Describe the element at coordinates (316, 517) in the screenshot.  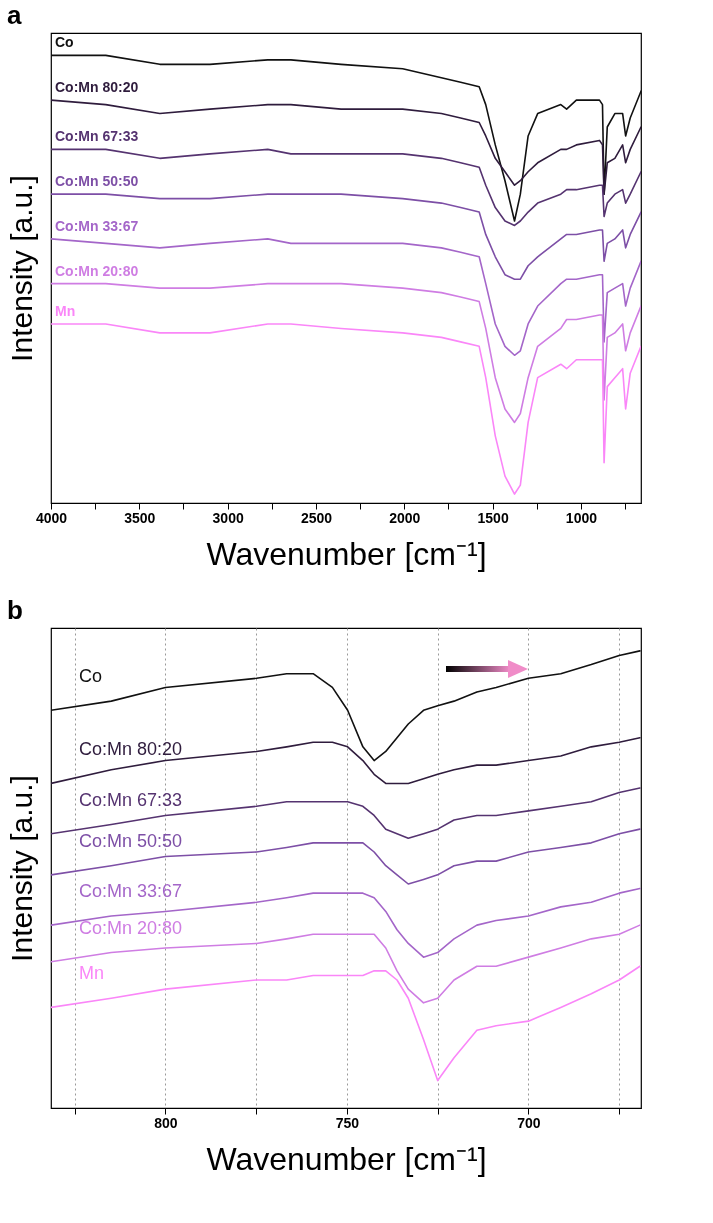
I see `x-tick-label: 2500` at that location.